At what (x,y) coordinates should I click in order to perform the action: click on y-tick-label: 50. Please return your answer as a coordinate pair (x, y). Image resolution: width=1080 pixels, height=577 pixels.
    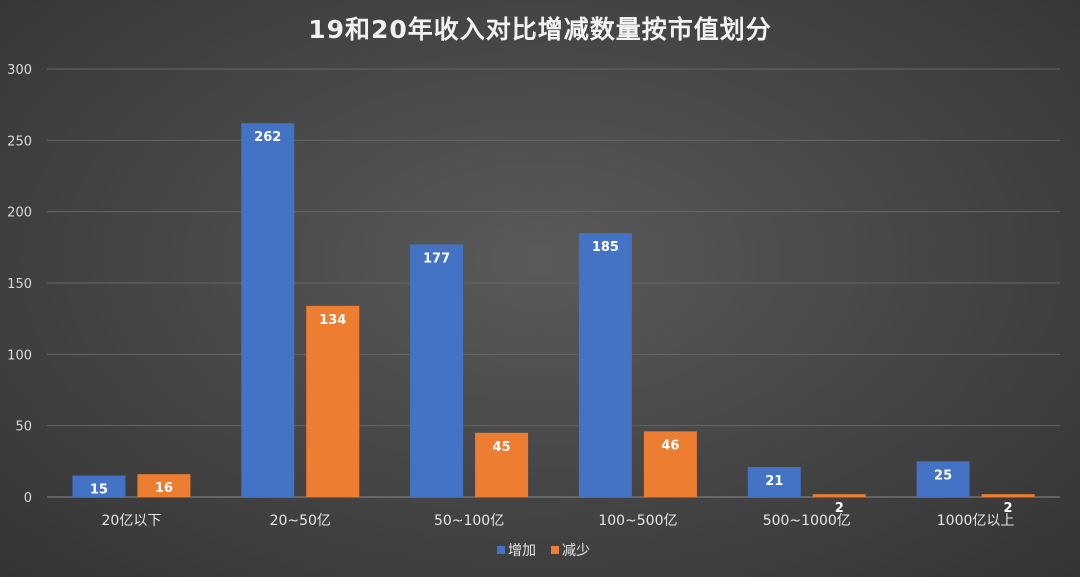
    Looking at the image, I should click on (23, 427).